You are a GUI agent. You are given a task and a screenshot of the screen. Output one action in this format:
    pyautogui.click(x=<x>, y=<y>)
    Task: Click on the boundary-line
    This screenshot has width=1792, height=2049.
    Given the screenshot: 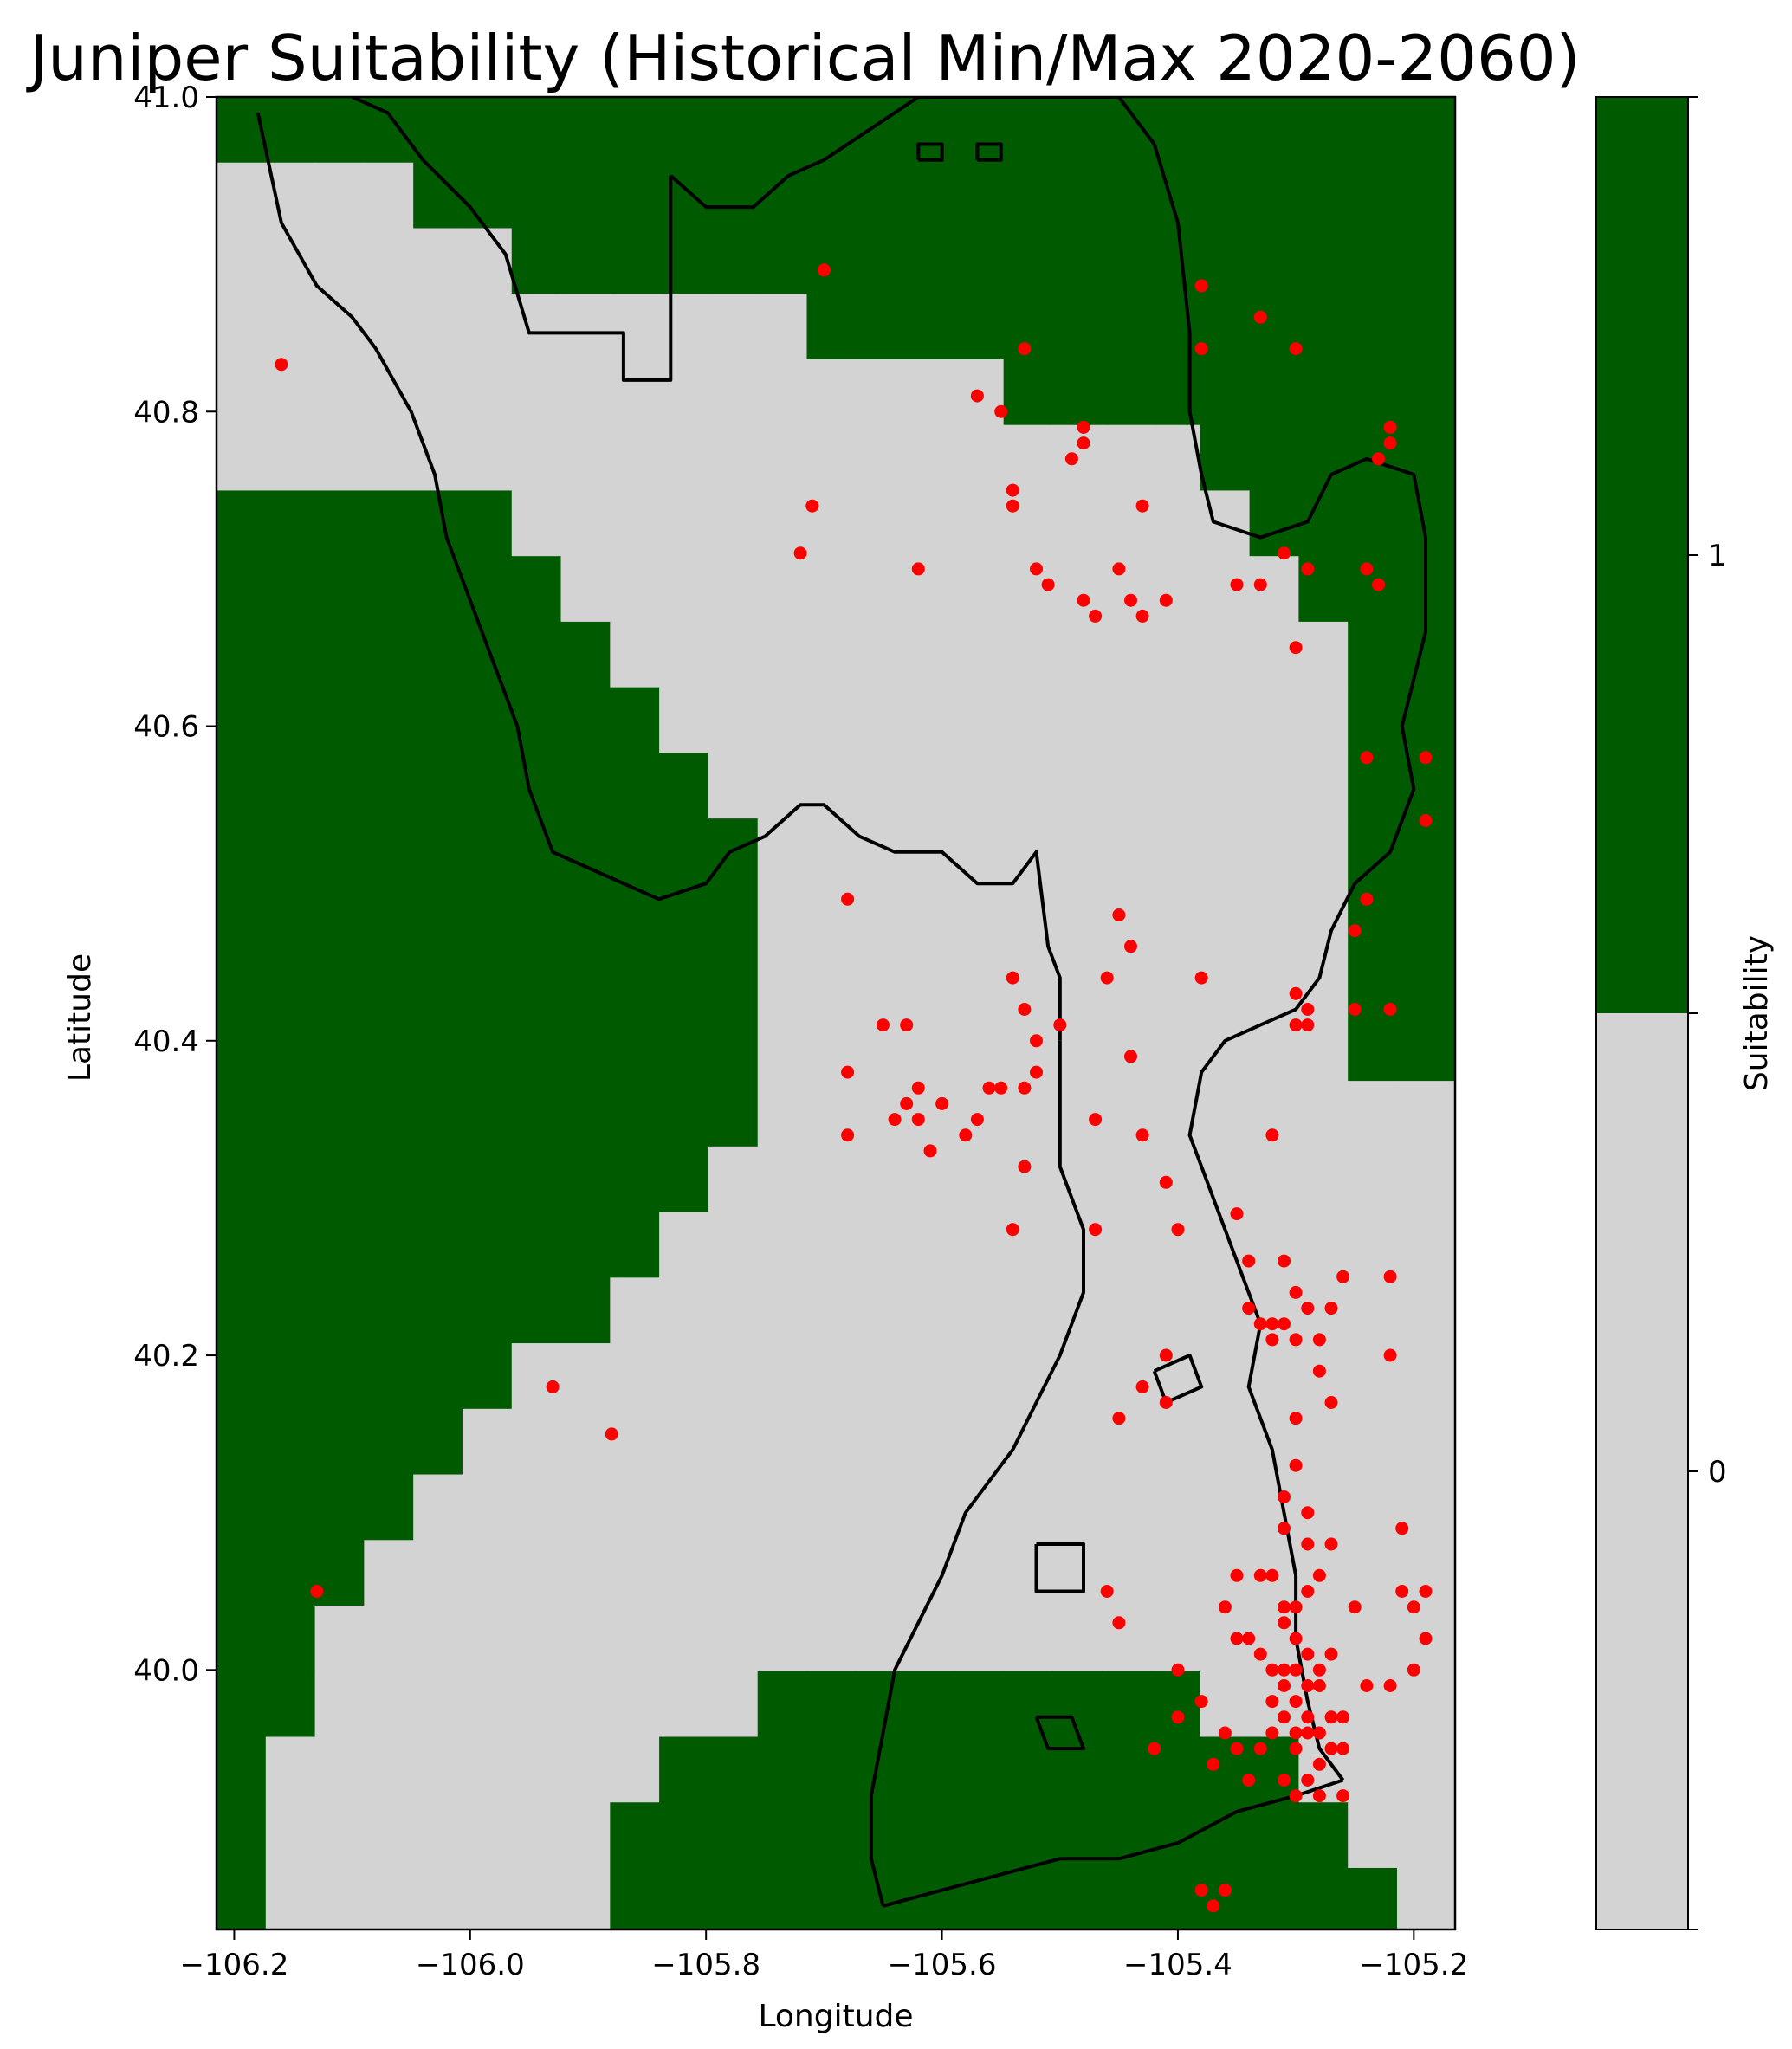 What is the action you would take?
    pyautogui.click(x=977, y=1474)
    